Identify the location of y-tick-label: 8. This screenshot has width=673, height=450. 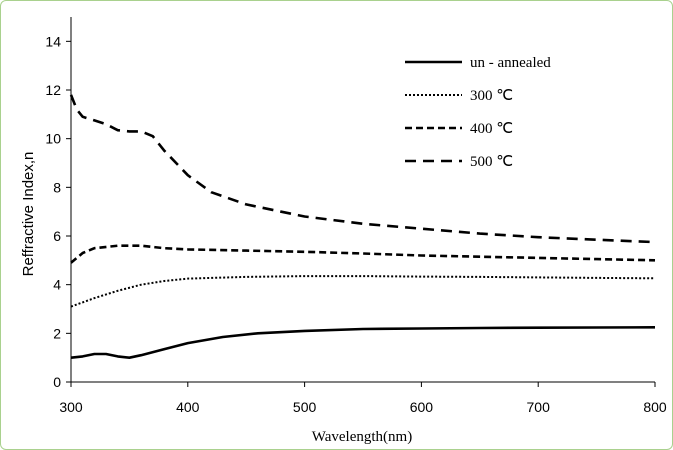
(57, 187).